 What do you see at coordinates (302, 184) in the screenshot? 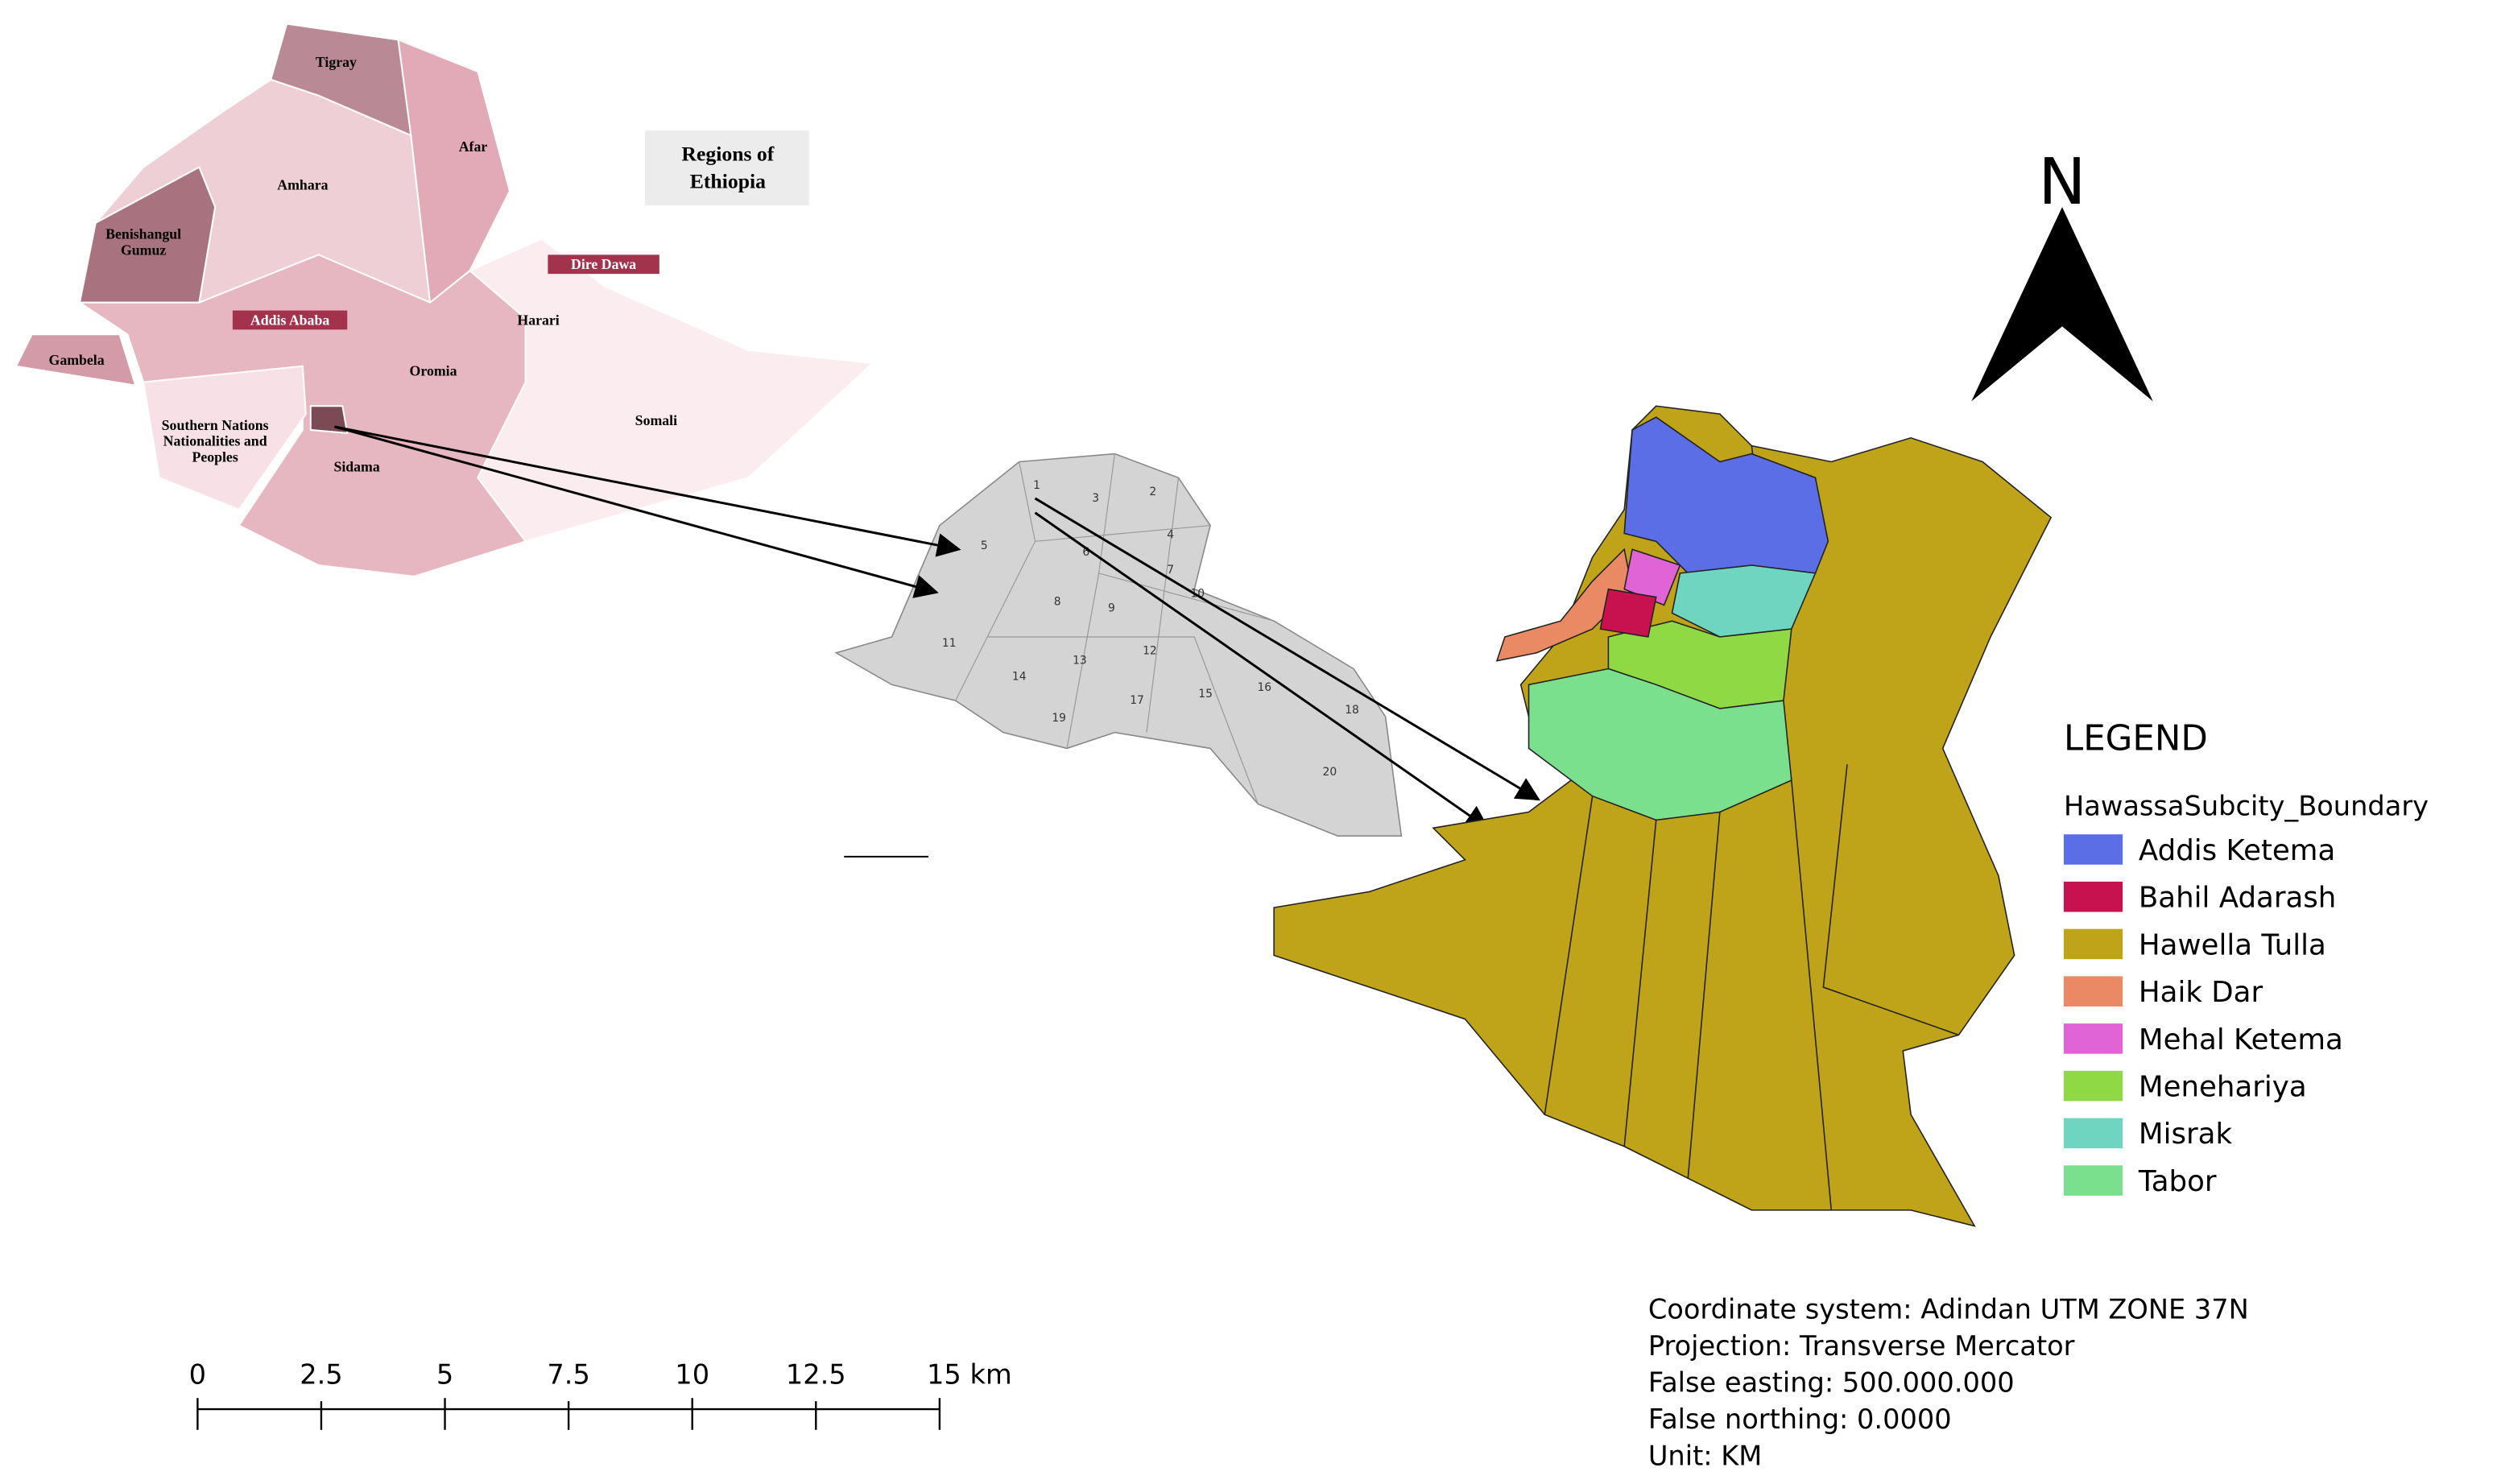
I see `region-label: Amhara` at bounding box center [302, 184].